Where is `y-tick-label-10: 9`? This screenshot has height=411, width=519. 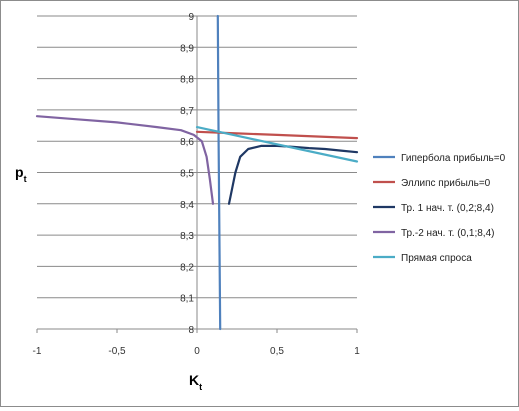
y-tick-label-10: 9 is located at coordinates (191, 17).